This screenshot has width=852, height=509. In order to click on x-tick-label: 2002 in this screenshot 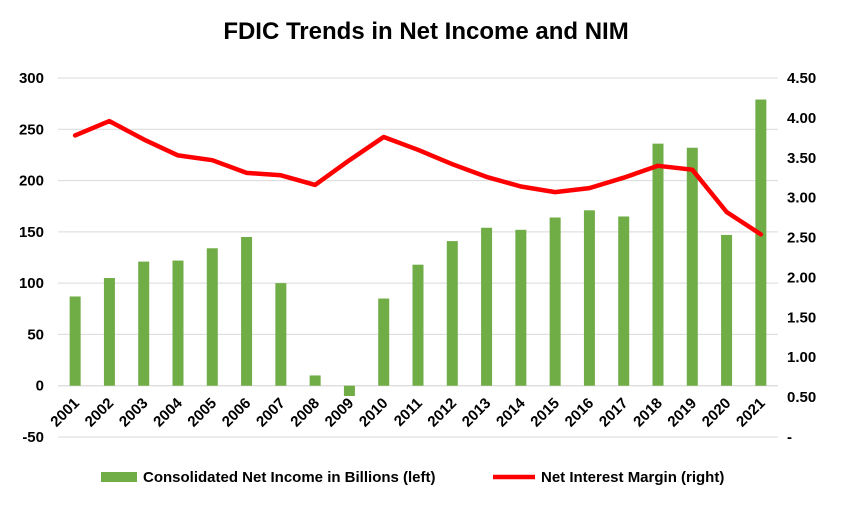, I will do `click(100, 413)`.